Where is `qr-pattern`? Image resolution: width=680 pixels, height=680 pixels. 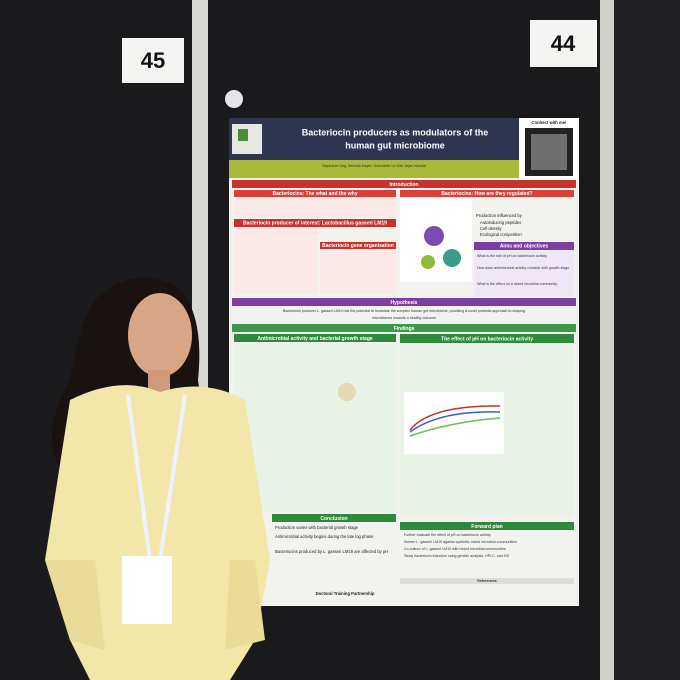 qr-pattern is located at coordinates (549, 152).